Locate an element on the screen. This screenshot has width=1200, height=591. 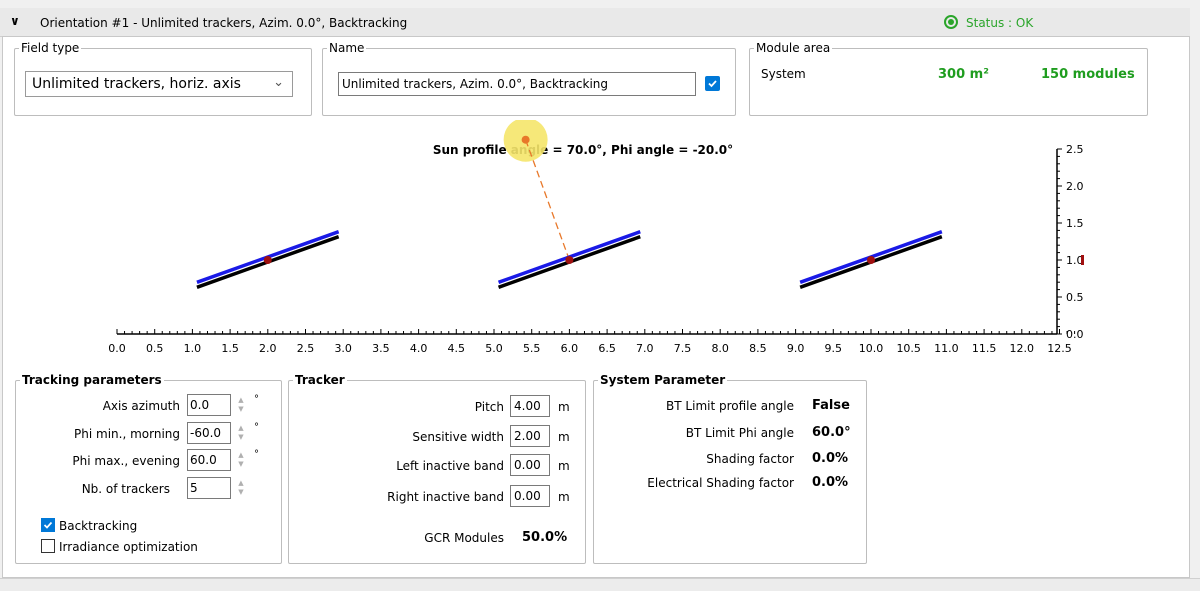
x-tick-label: 7.0 is located at coordinates (645, 348).